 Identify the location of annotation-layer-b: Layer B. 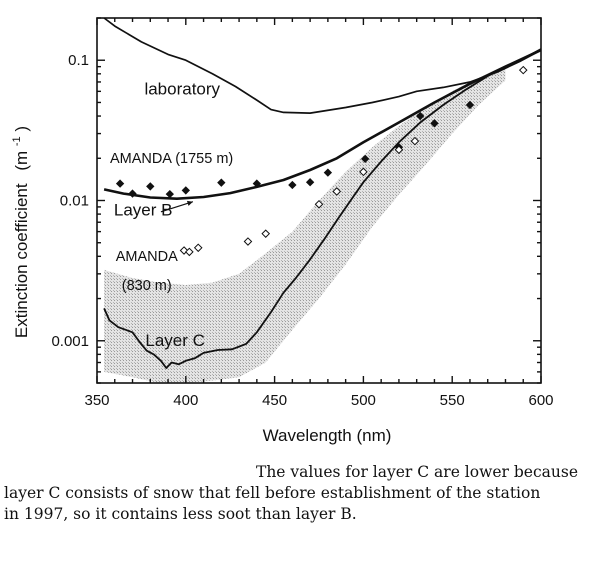
(143, 210).